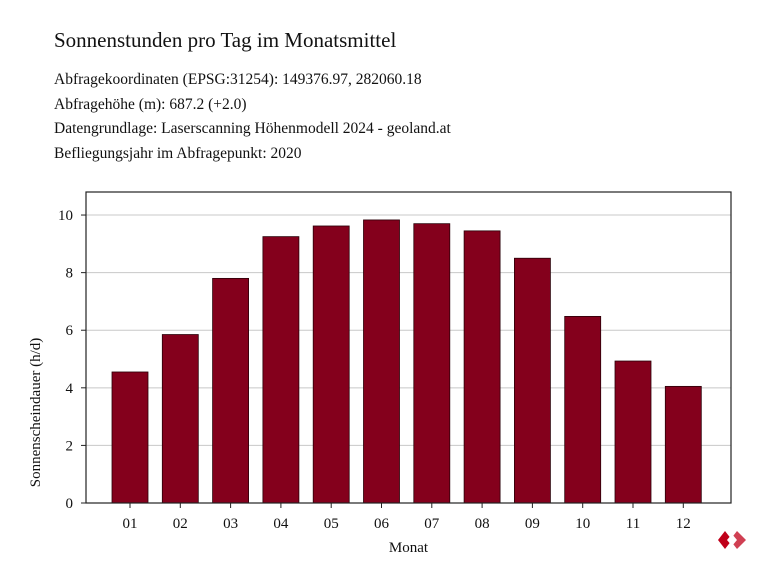 The width and height of the screenshot is (767, 576). Describe the element at coordinates (409, 548) in the screenshot. I see `x-axis-label: Monat` at that location.